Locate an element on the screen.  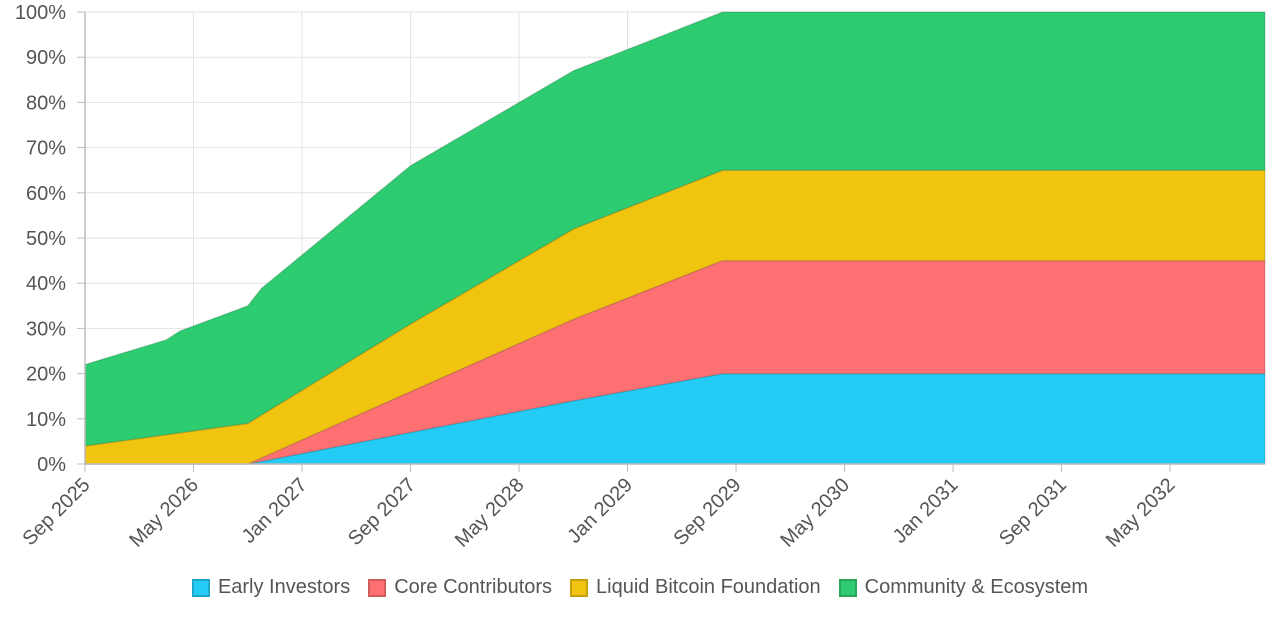
legend-label: Community & Ecosystem is located at coordinates (976, 587).